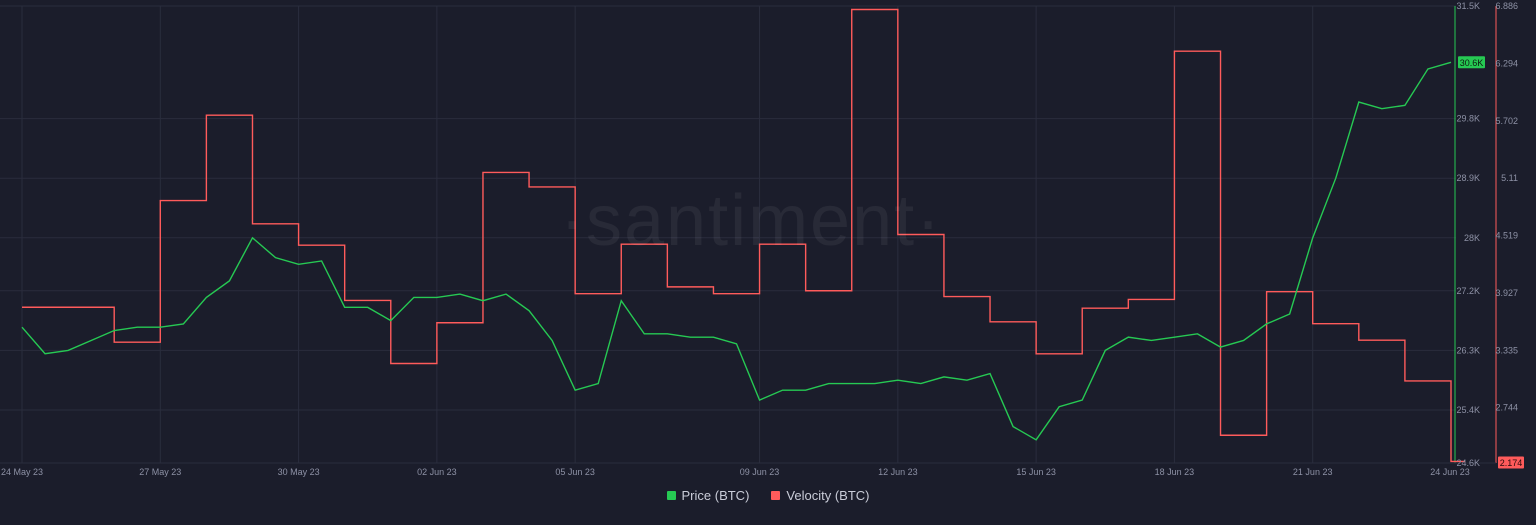  What do you see at coordinates (1506, 350) in the screenshot?
I see `velocity-tick-label: 3.335` at bounding box center [1506, 350].